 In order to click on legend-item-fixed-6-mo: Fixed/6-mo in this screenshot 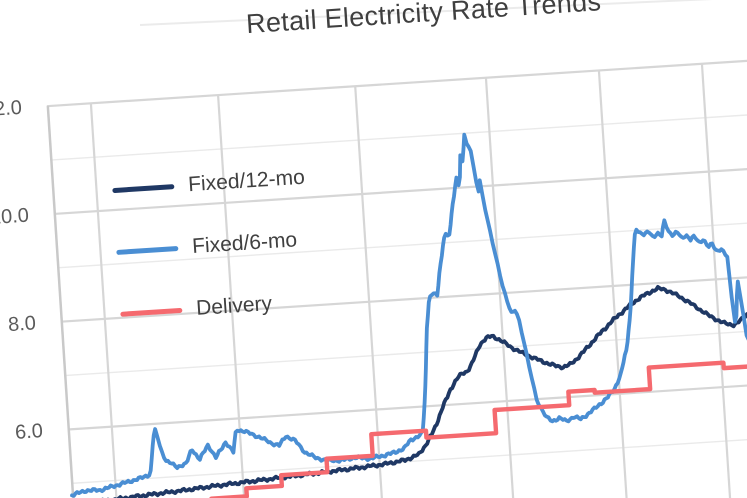, I will do `click(212, 246)`.